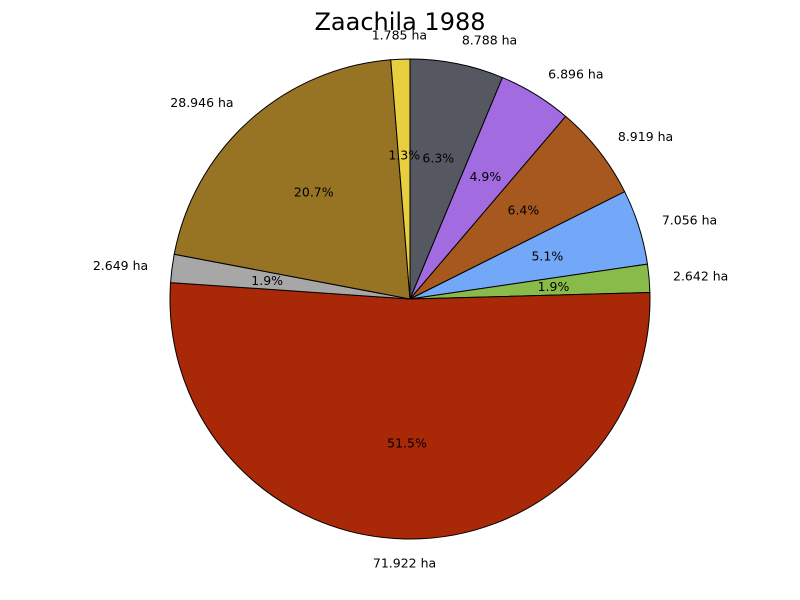  Describe the element at coordinates (400, 22) in the screenshot. I see `chart-title: Zaachila 1988` at that location.